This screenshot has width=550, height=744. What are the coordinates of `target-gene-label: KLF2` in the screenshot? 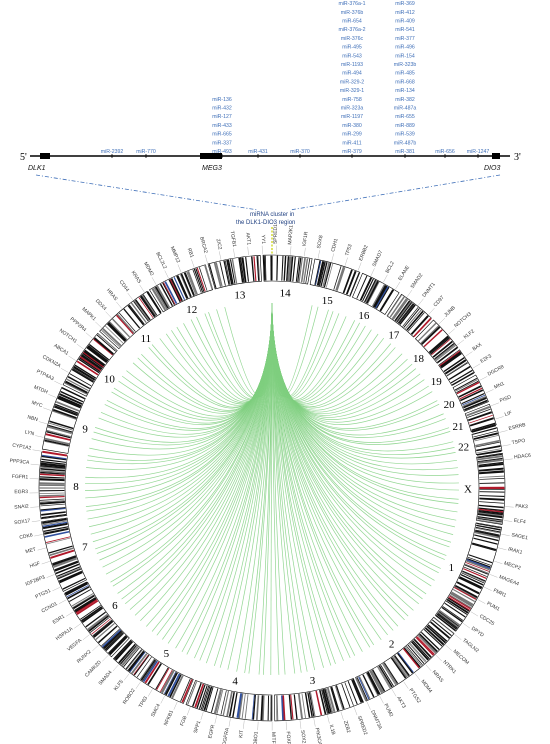 It's located at (469, 334).